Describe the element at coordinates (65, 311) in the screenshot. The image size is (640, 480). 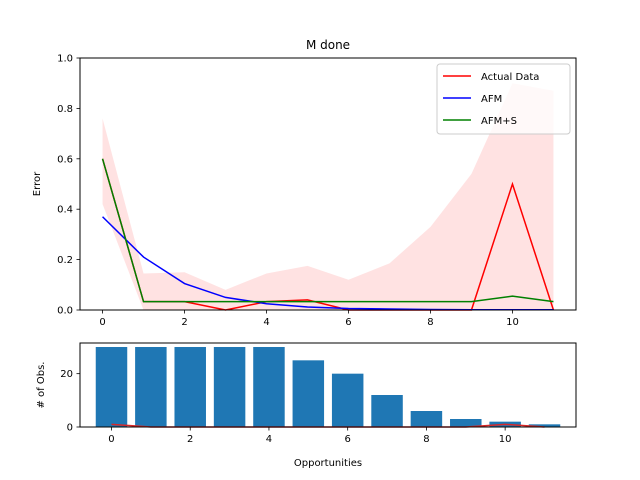
I see `y-tick-label: 0.0` at that location.